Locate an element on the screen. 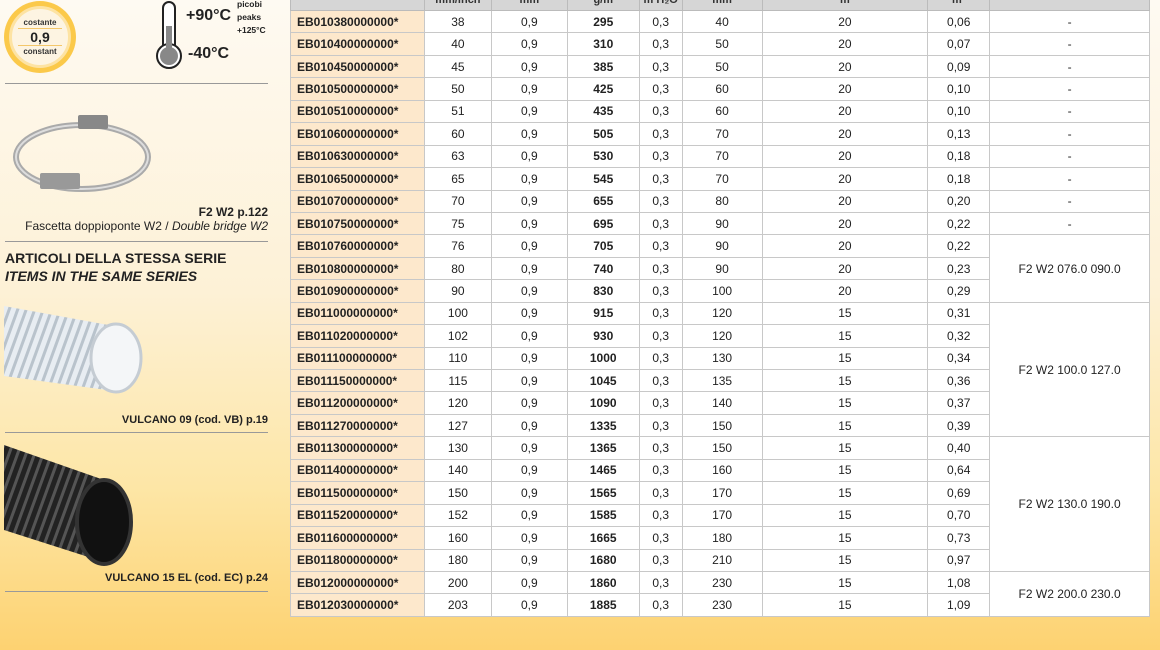  temp-max: +90°C is located at coordinates (209, 15).